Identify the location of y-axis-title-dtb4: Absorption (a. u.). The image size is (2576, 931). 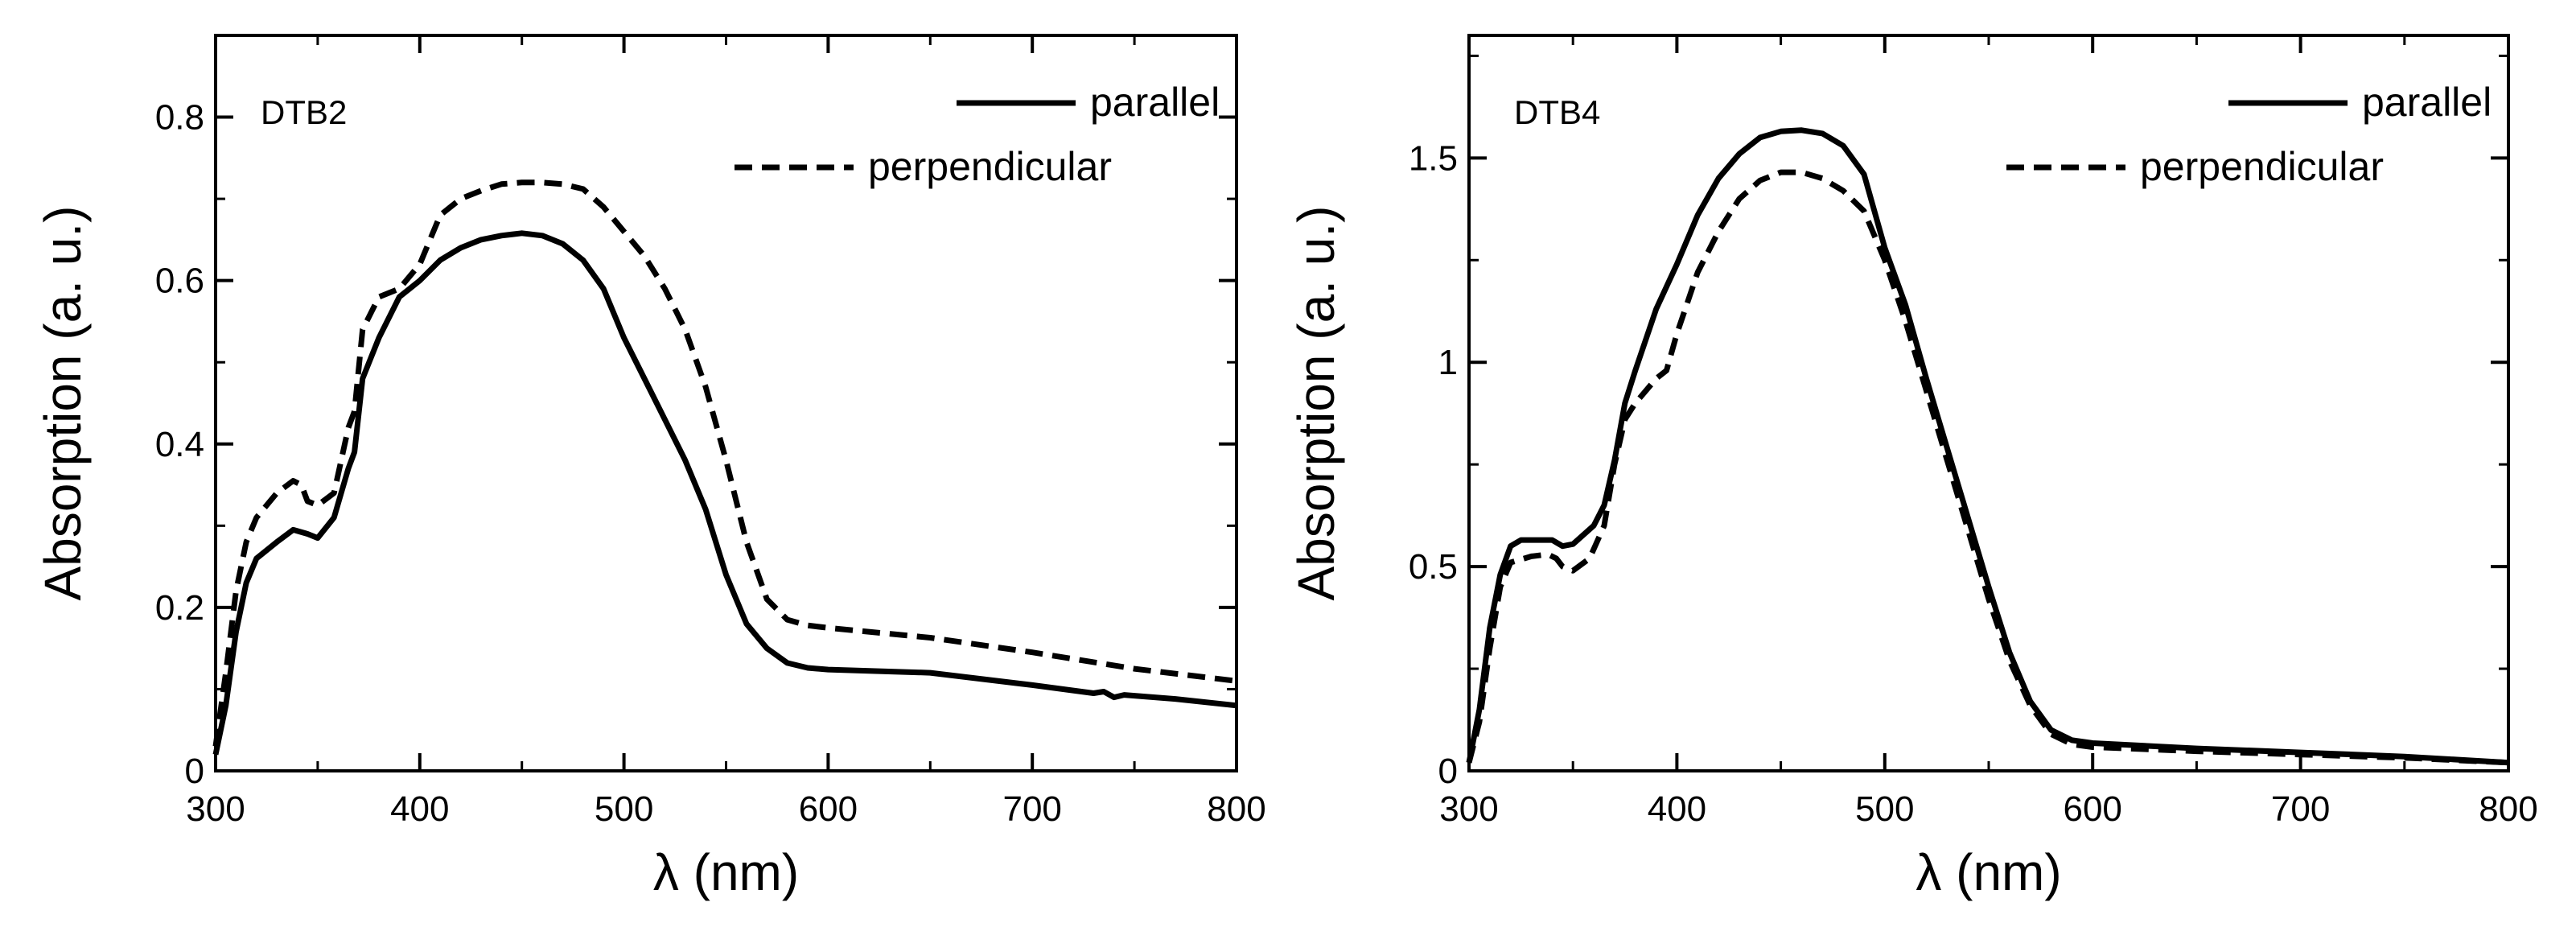
(1316, 403).